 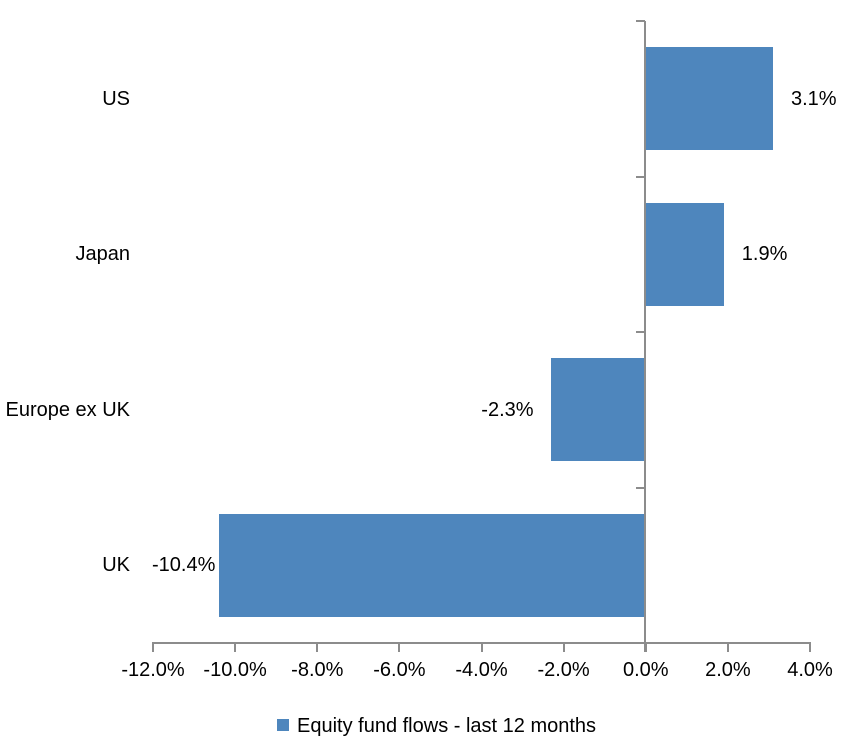 What do you see at coordinates (481, 670) in the screenshot?
I see `x-axis-tick-label: -4.0%` at bounding box center [481, 670].